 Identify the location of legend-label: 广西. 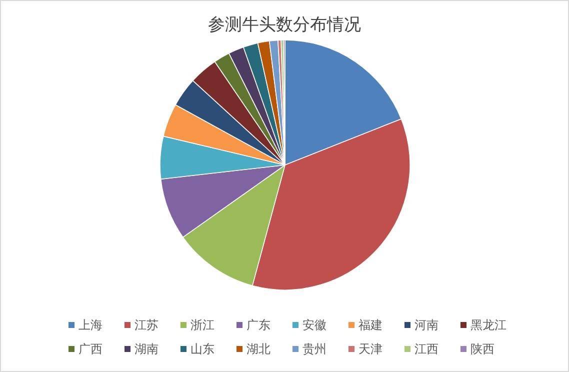
(90, 349).